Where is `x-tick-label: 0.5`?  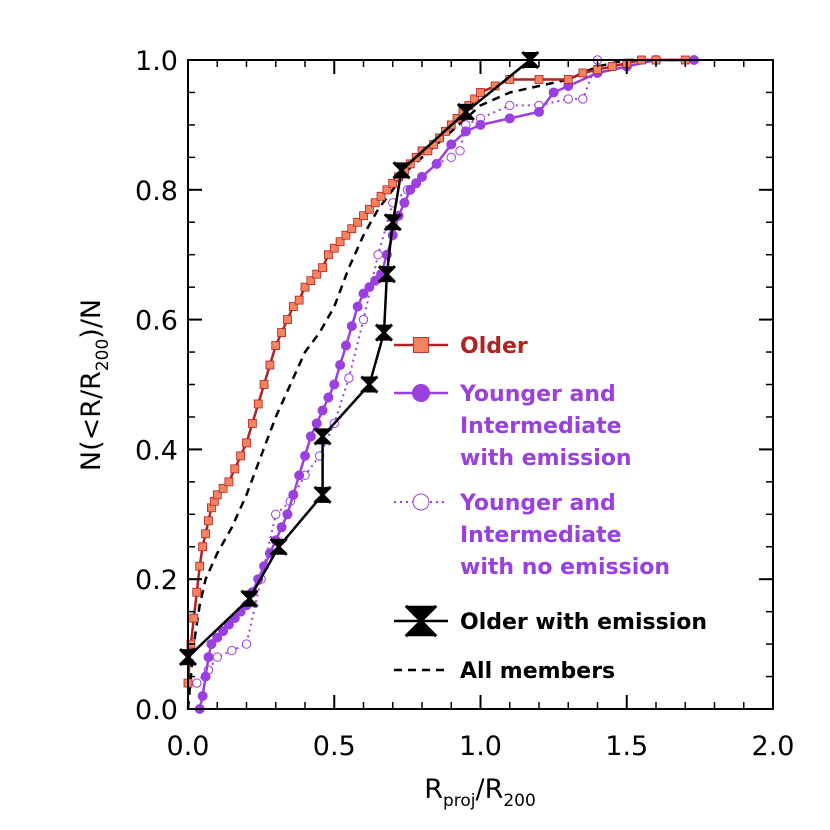 x-tick-label: 0.5 is located at coordinates (334, 746).